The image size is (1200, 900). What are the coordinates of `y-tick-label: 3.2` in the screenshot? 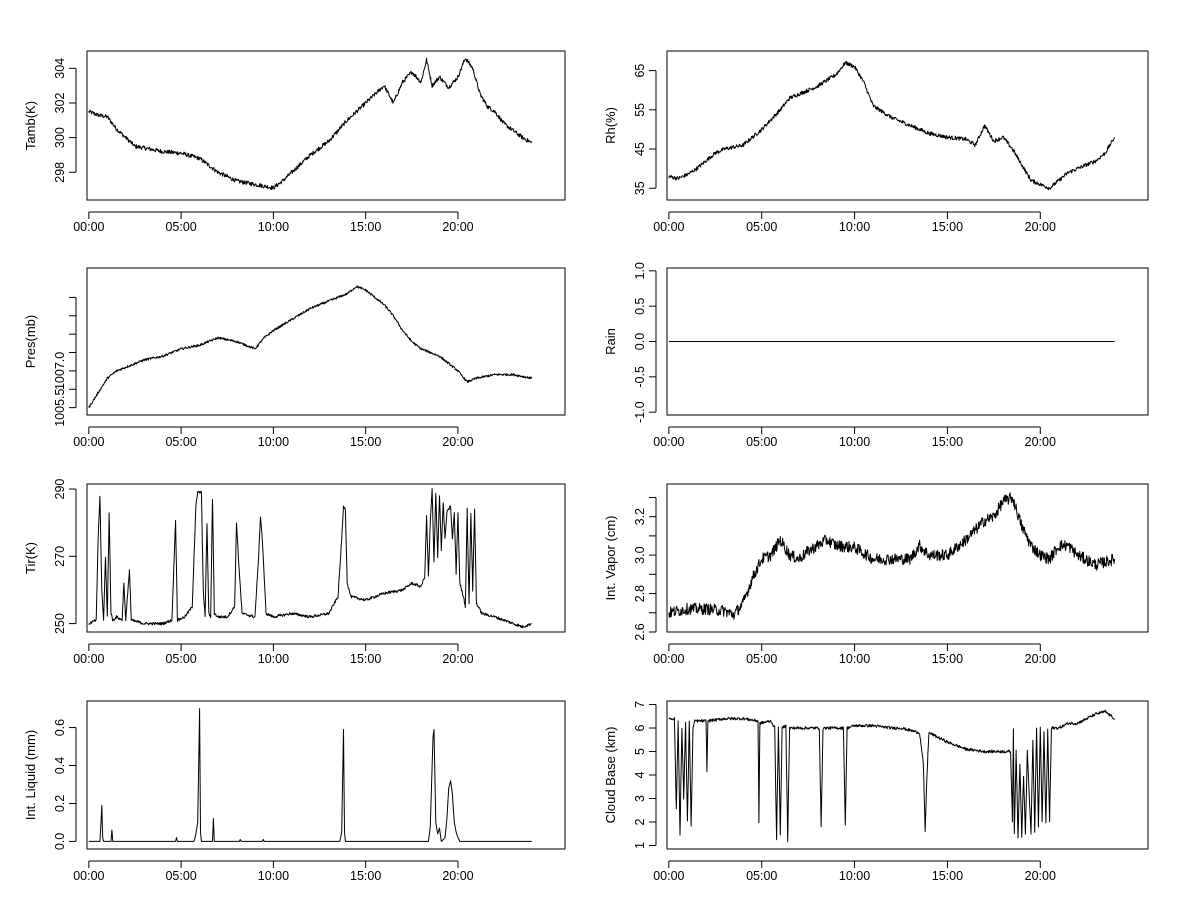 It's located at (640, 516).